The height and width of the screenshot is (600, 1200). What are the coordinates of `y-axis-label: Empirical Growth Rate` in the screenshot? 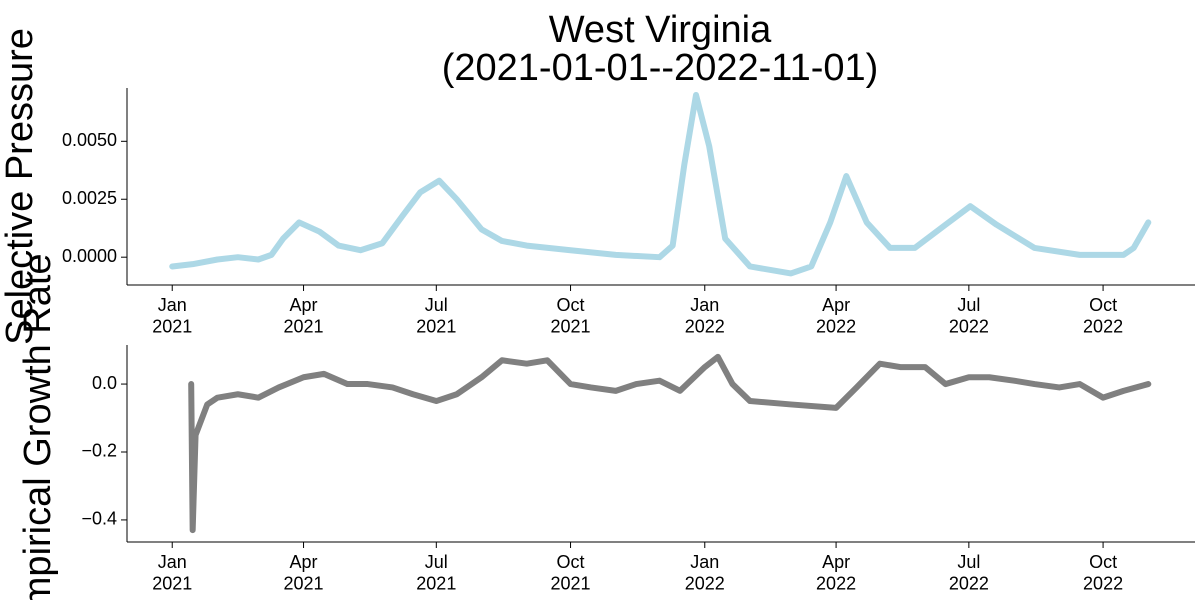 It's located at (38, 426).